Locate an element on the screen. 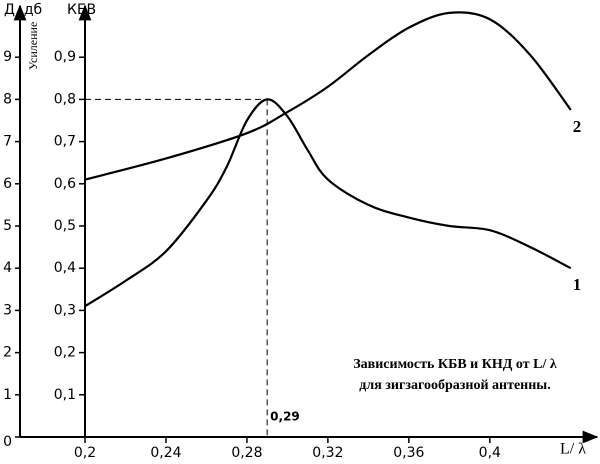  series-label: 2 is located at coordinates (577, 126).